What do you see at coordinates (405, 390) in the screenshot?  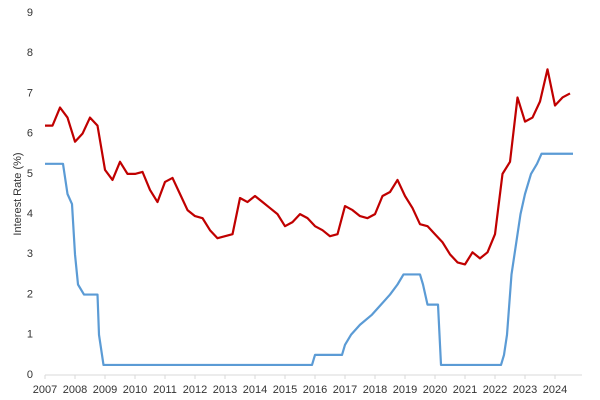 I see `x-tick-label: 2019` at bounding box center [405, 390].